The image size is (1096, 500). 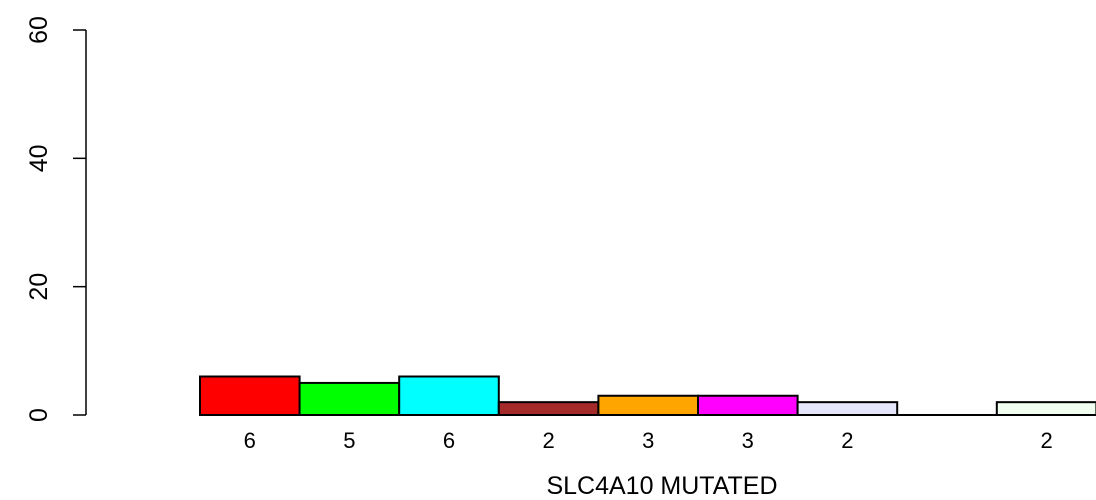 I want to click on x-axis-title: SLC4A10 MUTATED, so click(x=661, y=486).